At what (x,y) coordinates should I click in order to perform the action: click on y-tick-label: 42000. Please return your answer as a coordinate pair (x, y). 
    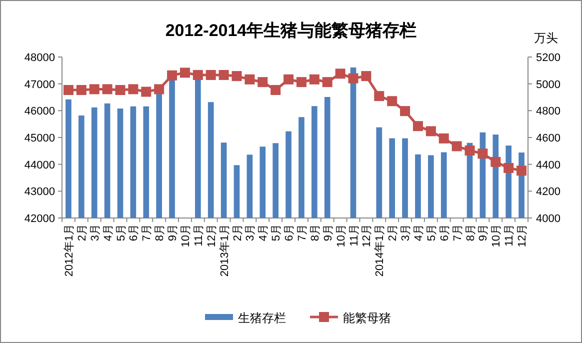
    Looking at the image, I should click on (39, 219).